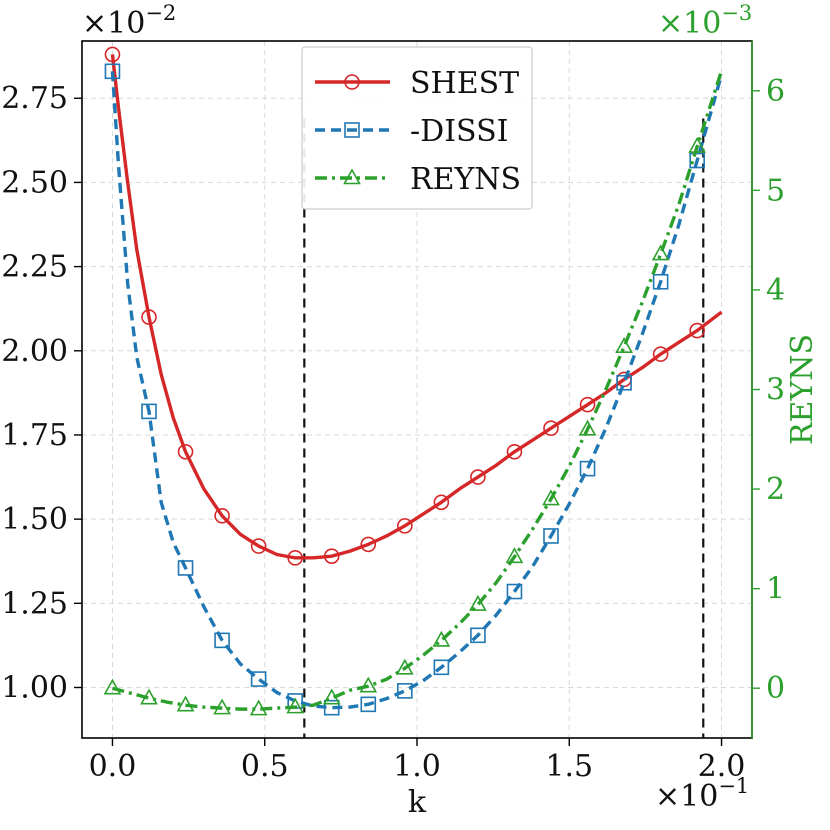 The image size is (830, 830). What do you see at coordinates (775, 290) in the screenshot?
I see `right-y-tick-label: 4` at bounding box center [775, 290].